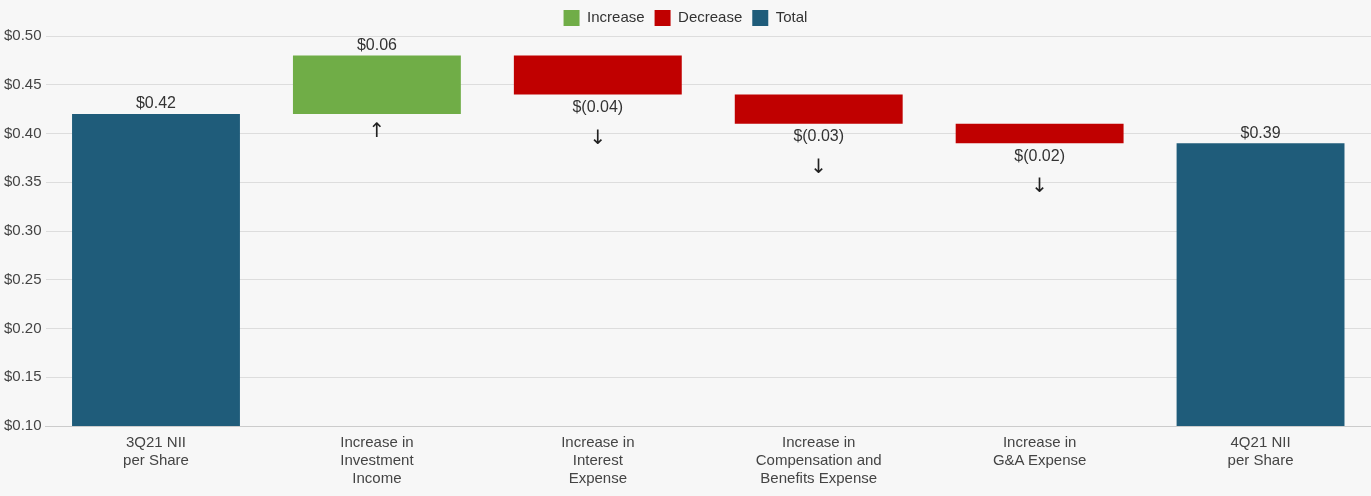  I want to click on legend-label: Decrease, so click(710, 17).